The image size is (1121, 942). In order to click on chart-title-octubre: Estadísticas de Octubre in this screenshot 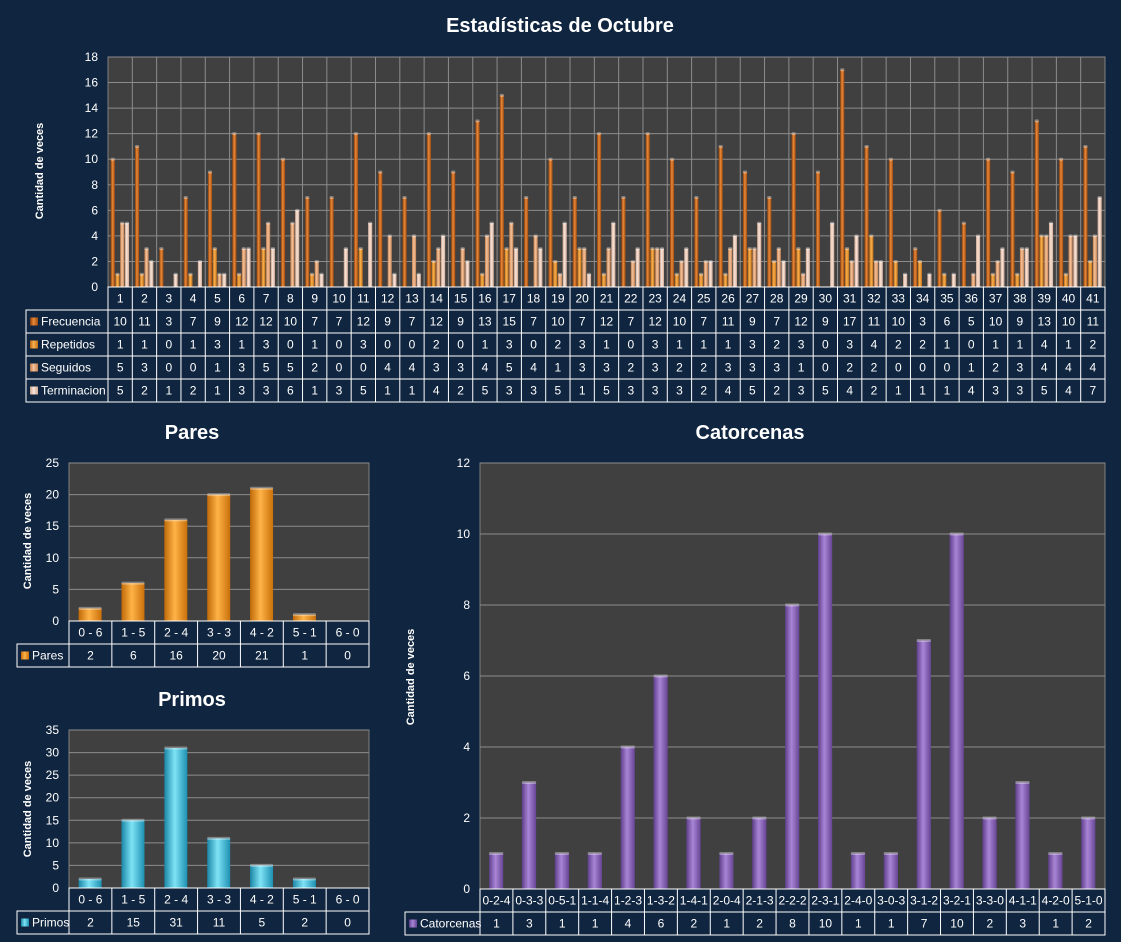, I will do `click(560, 26)`.